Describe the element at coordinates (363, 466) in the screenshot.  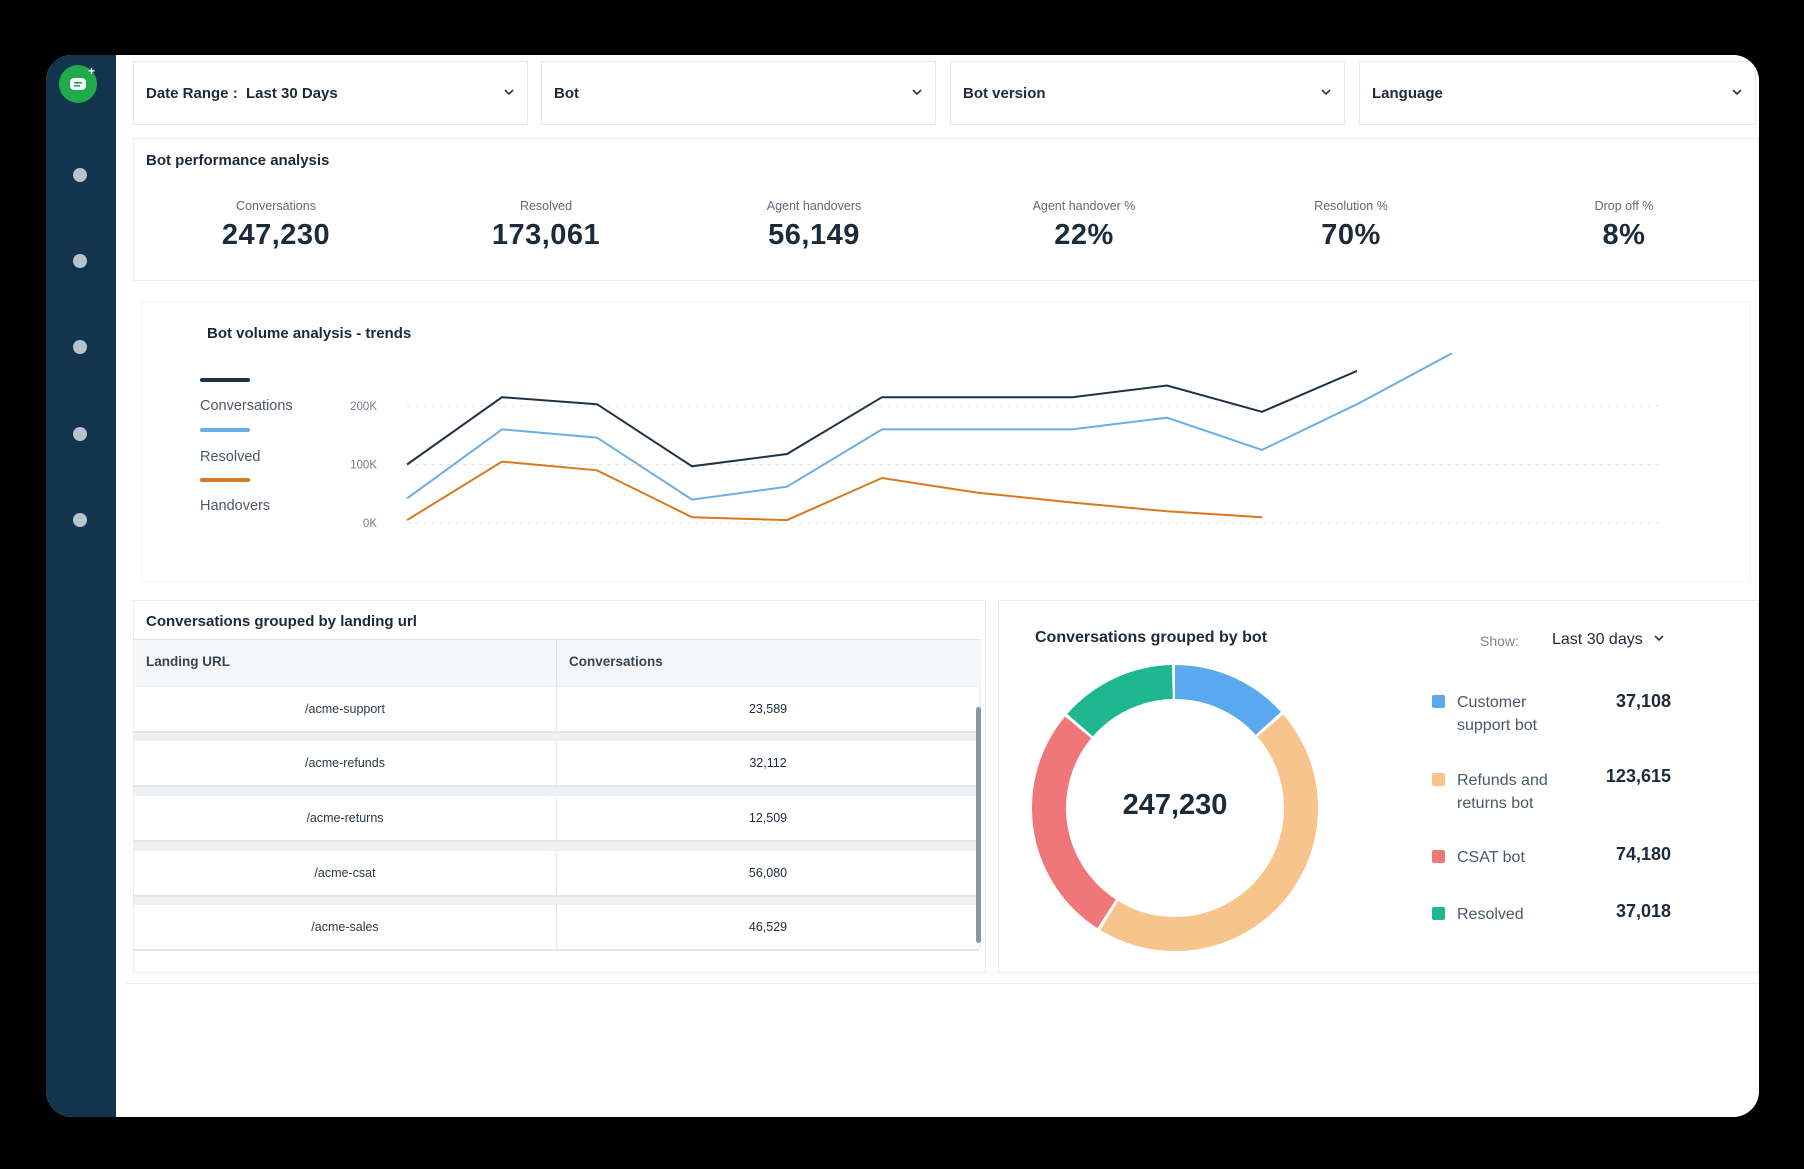
I see `y-tick-label: 100K` at that location.